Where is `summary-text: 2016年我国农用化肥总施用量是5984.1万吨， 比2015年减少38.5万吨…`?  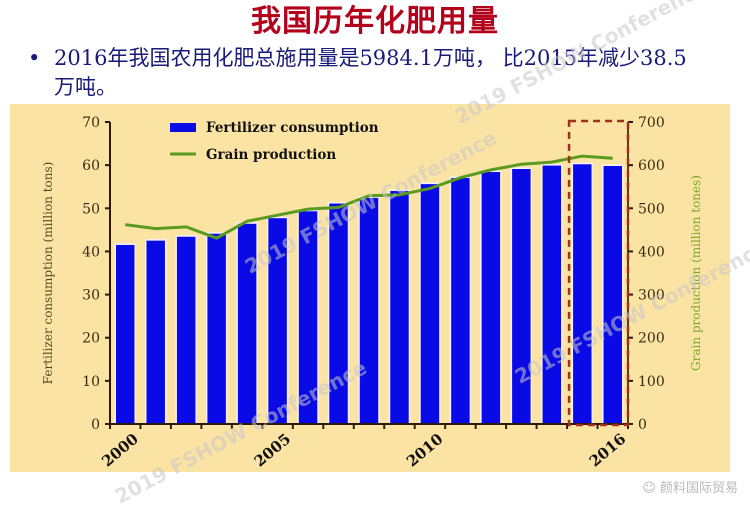 summary-text: 2016年我国农用化肥总施用量是5984.1万吨， 比2015年减少38.5万吨… is located at coordinates (370, 72).